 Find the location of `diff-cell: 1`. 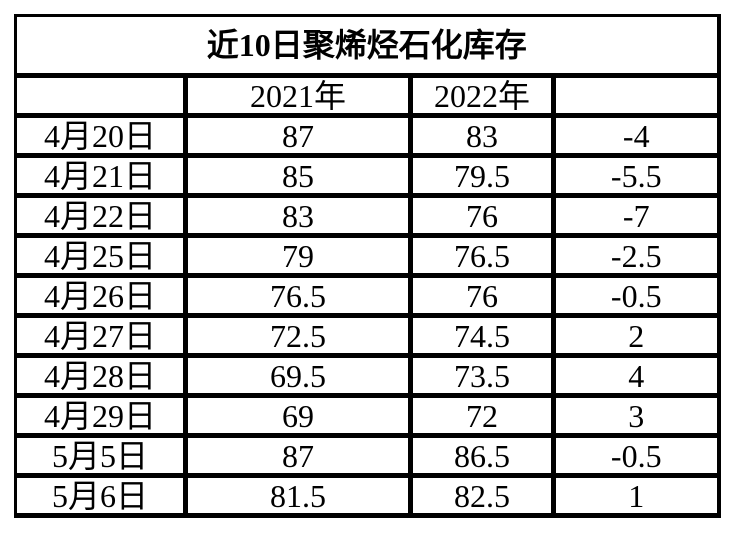

diff-cell: 1 is located at coordinates (636, 495).